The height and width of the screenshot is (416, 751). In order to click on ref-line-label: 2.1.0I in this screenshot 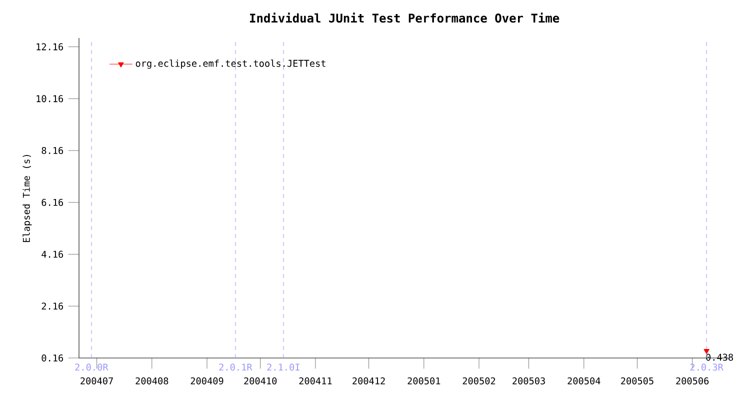, I will do `click(283, 367)`.